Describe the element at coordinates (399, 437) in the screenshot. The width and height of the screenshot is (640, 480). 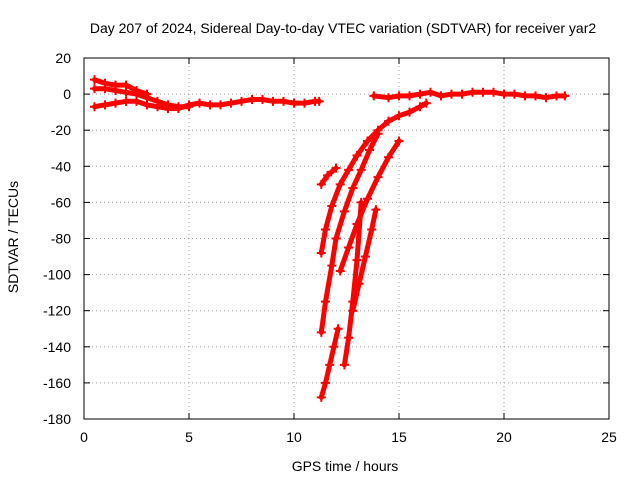
I see `x-tick-label: 15` at that location.